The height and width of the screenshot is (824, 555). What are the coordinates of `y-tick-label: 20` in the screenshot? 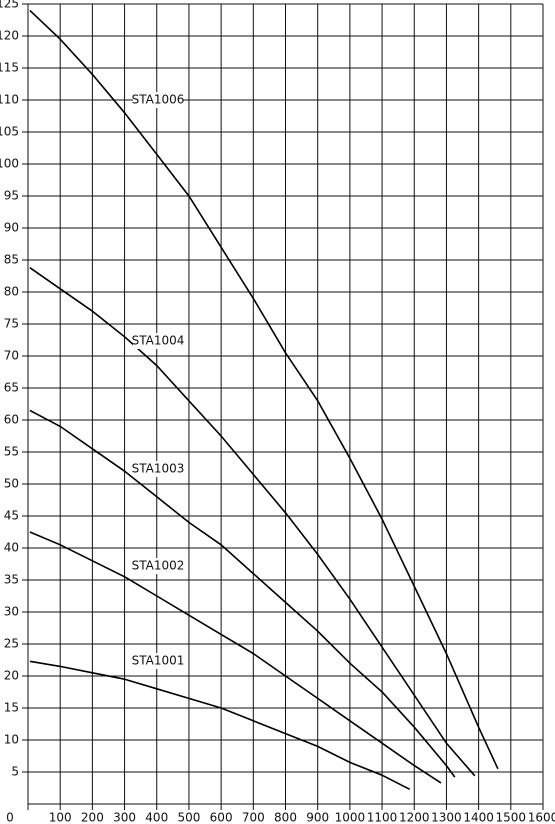 It's located at (11, 676).